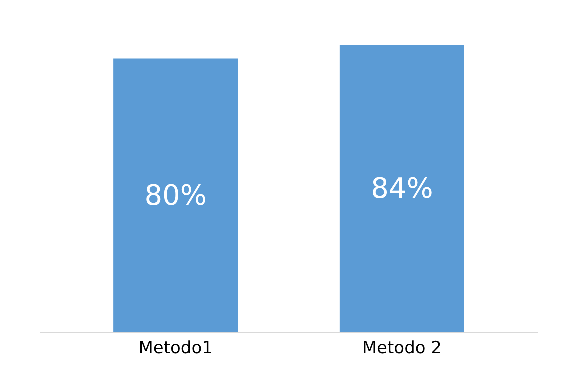 This screenshot has height=372, width=578. What do you see at coordinates (175, 348) in the screenshot?
I see `x-tick-label: Metodo1` at bounding box center [175, 348].